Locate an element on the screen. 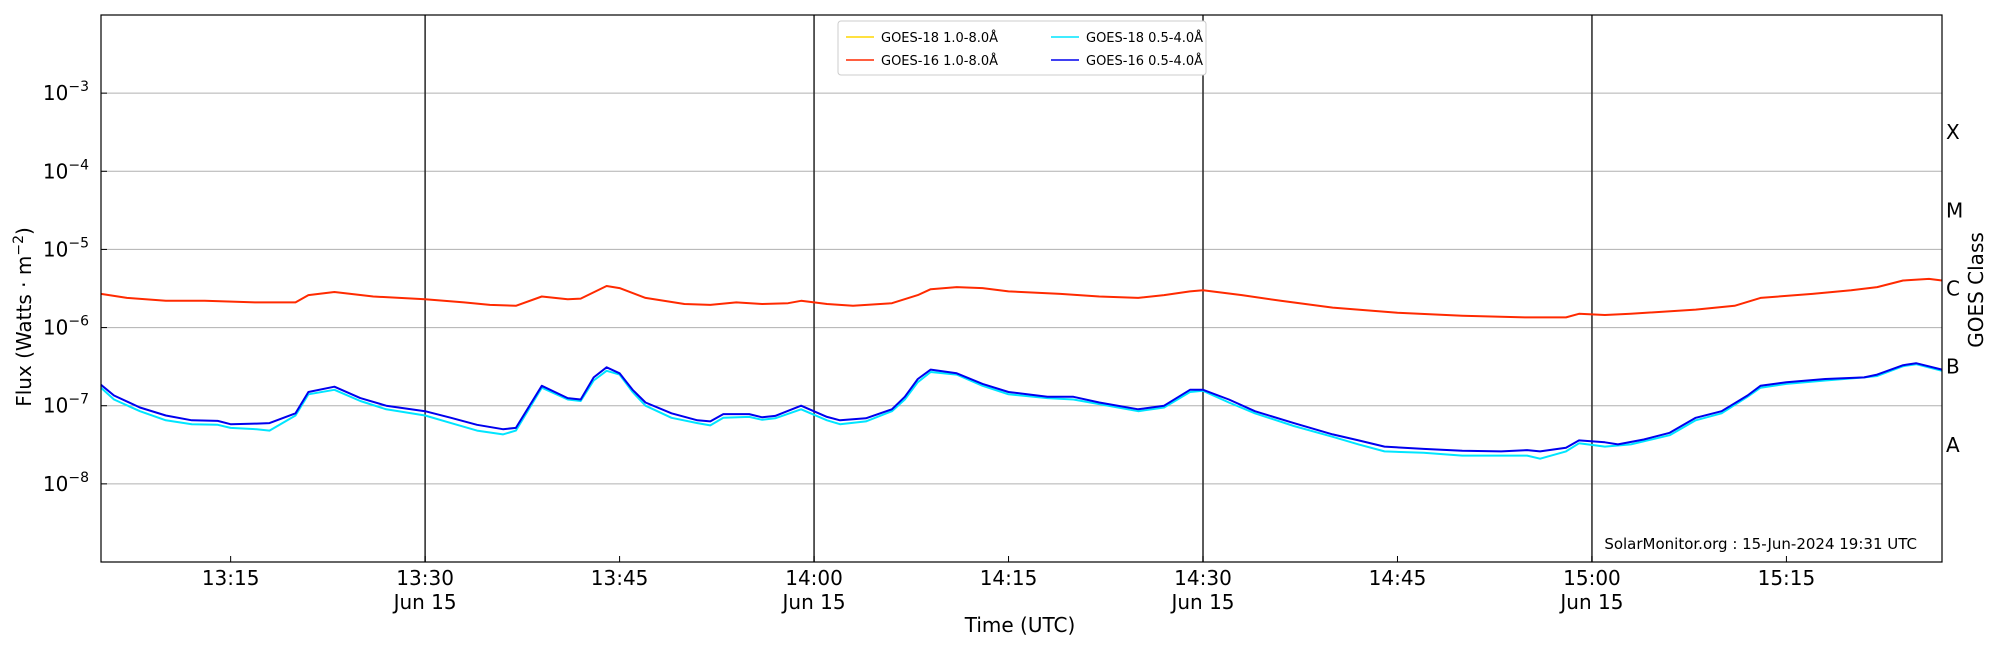 Image resolution: width=2000 pixels, height=650 pixels. y-tick-label: 10⁻⁵ is located at coordinates (66, 248).